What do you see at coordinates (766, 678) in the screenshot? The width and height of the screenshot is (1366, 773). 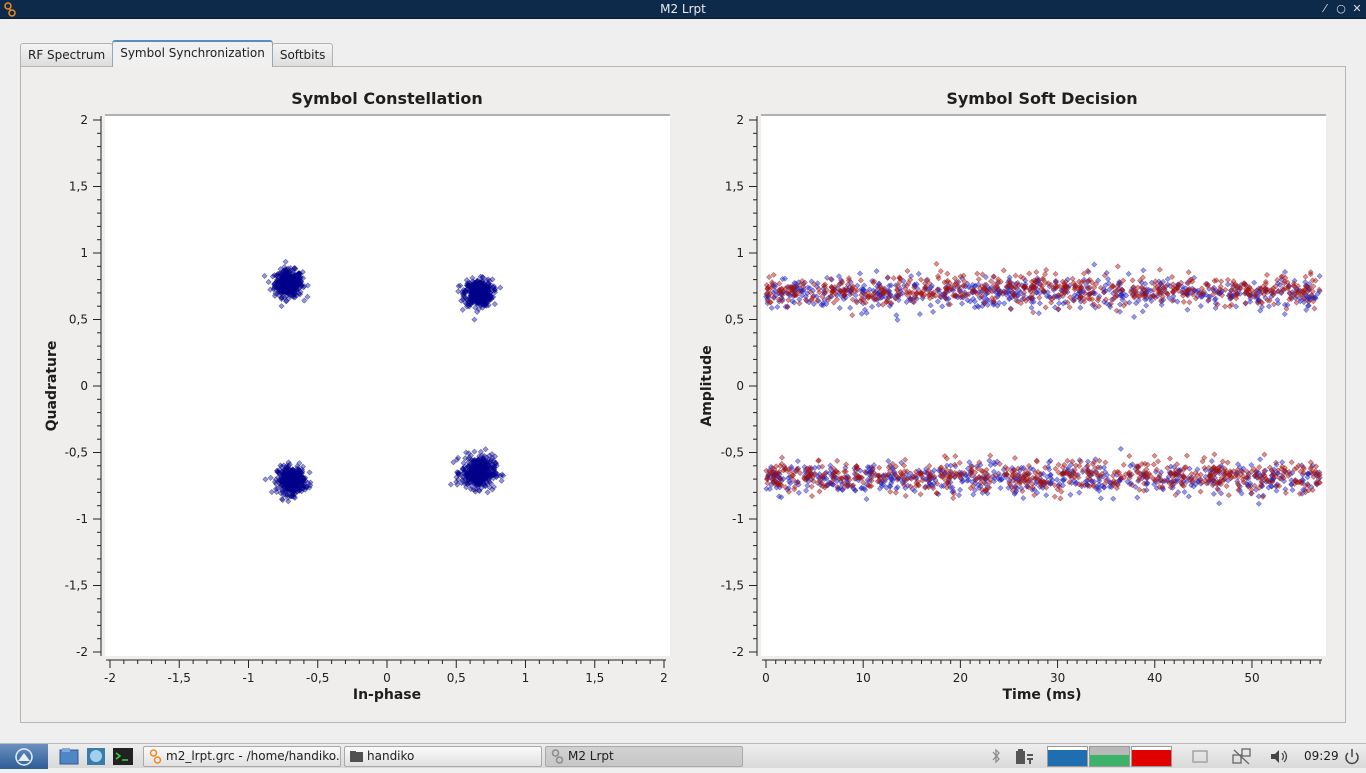 I see `x-tick-label: 0` at bounding box center [766, 678].